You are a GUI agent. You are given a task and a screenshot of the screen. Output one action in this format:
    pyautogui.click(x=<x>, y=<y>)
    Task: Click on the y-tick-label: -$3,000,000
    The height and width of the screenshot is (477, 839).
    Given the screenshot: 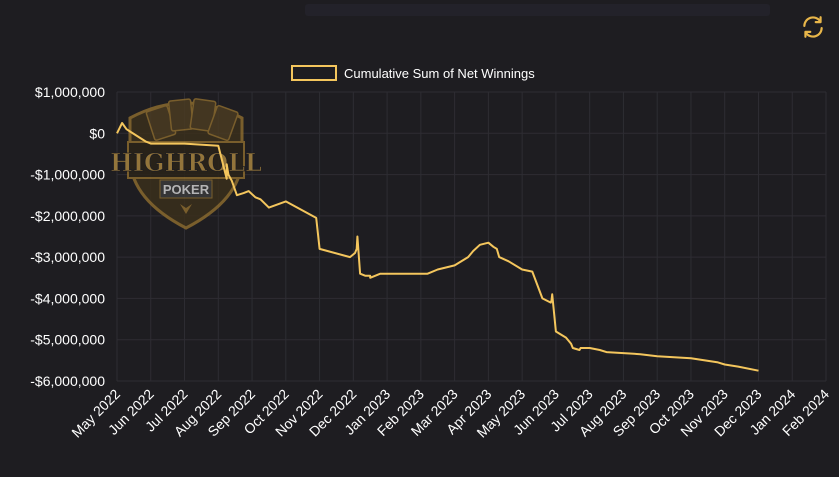 What is the action you would take?
    pyautogui.click(x=67, y=257)
    